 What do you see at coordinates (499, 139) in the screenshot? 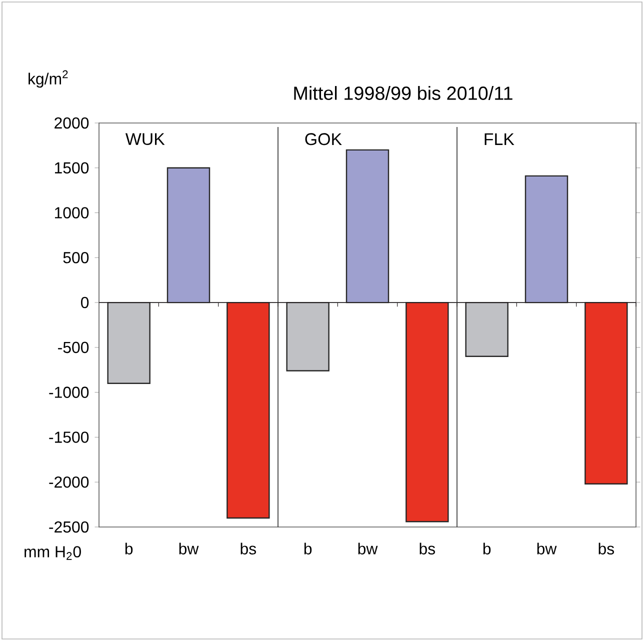
I see `annotation: FLK` at bounding box center [499, 139].